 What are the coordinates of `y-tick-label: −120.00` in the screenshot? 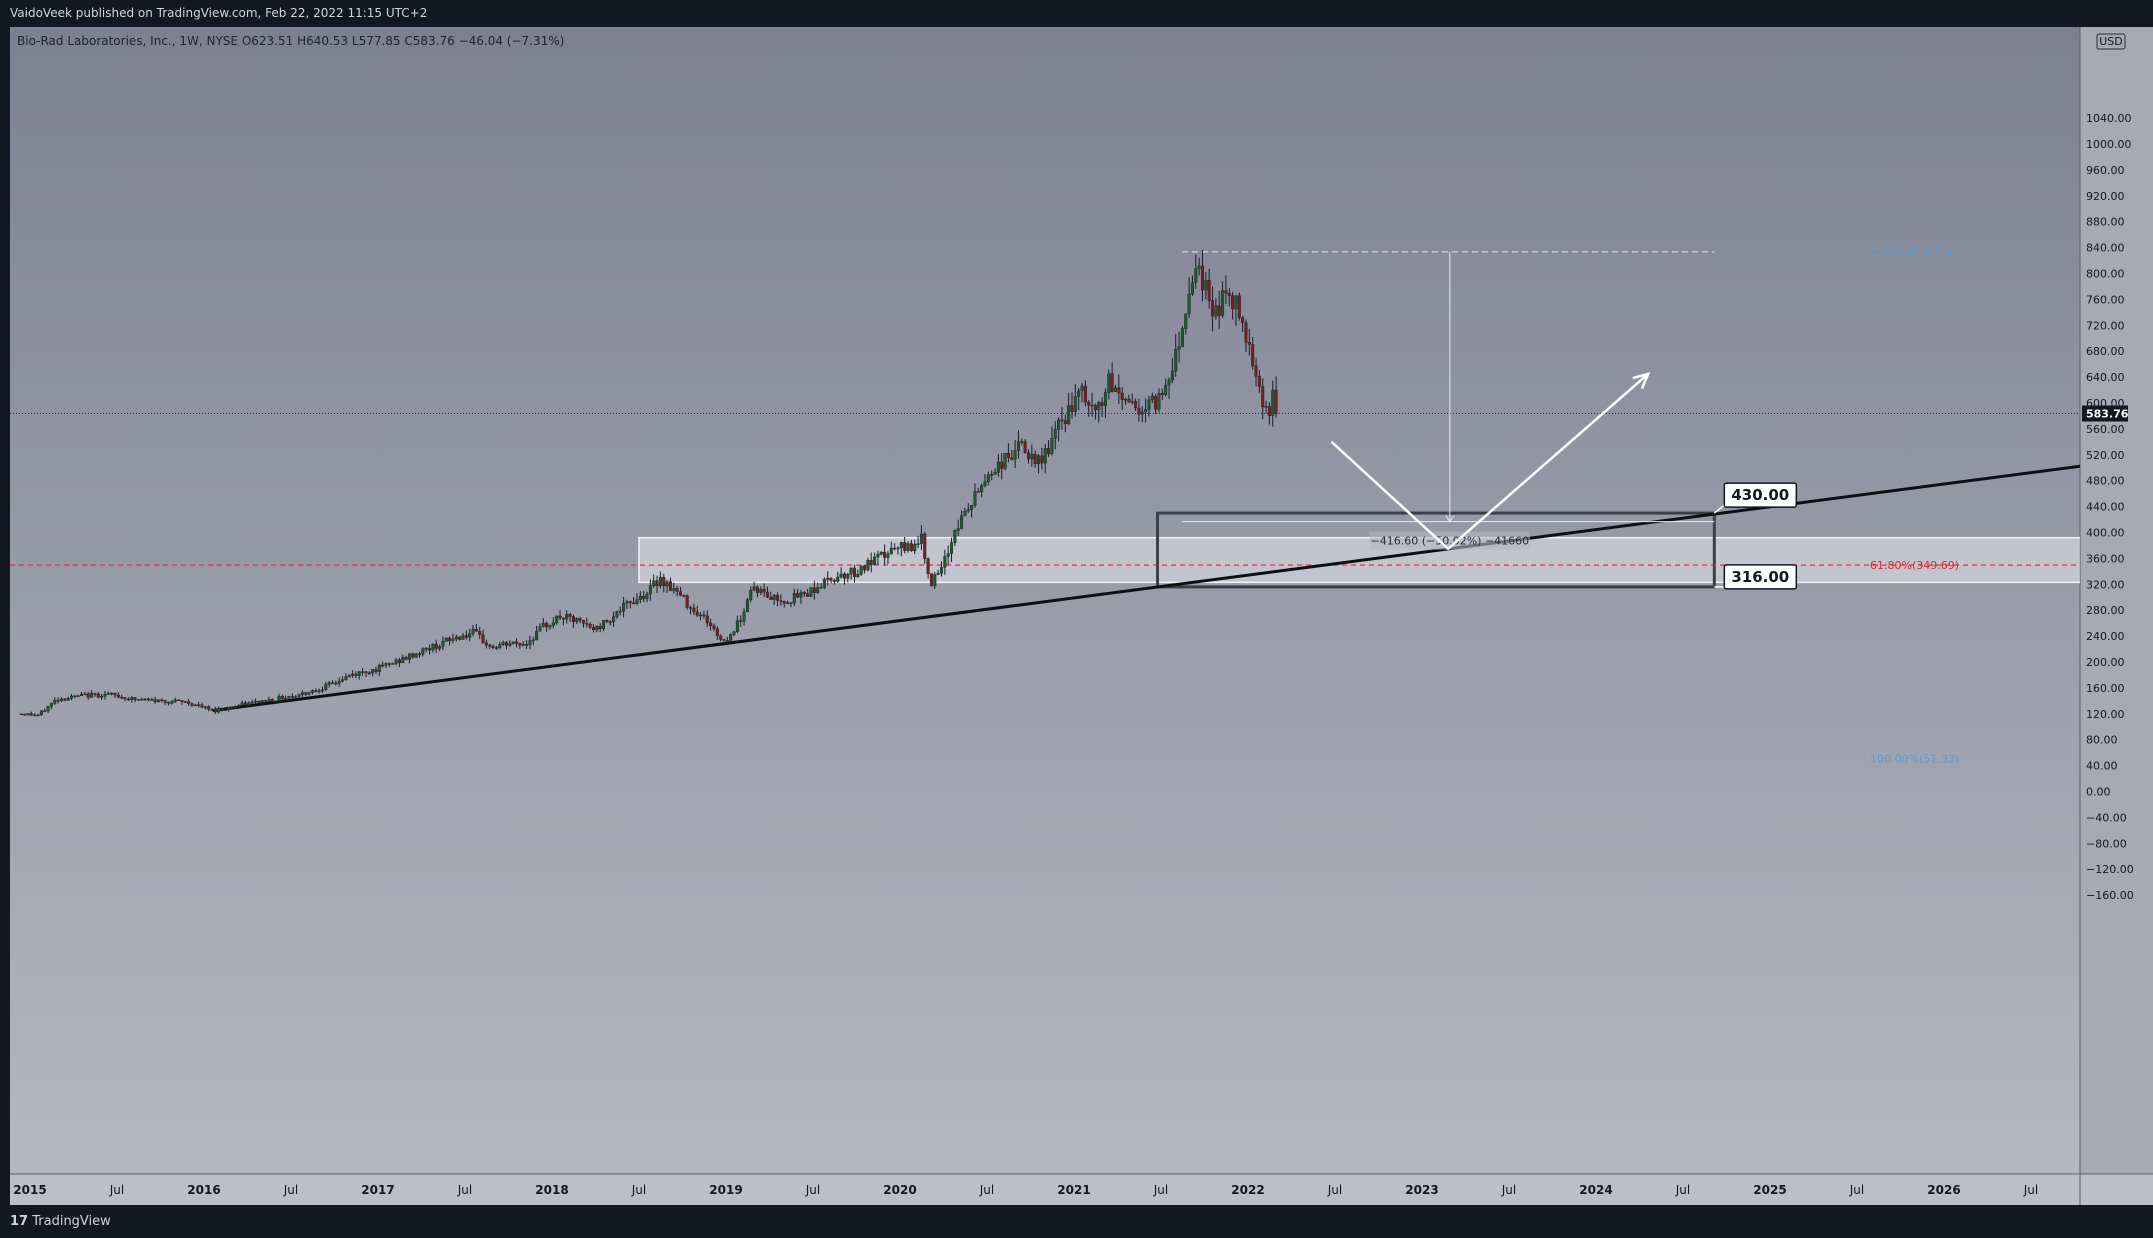 It's located at (2110, 869).